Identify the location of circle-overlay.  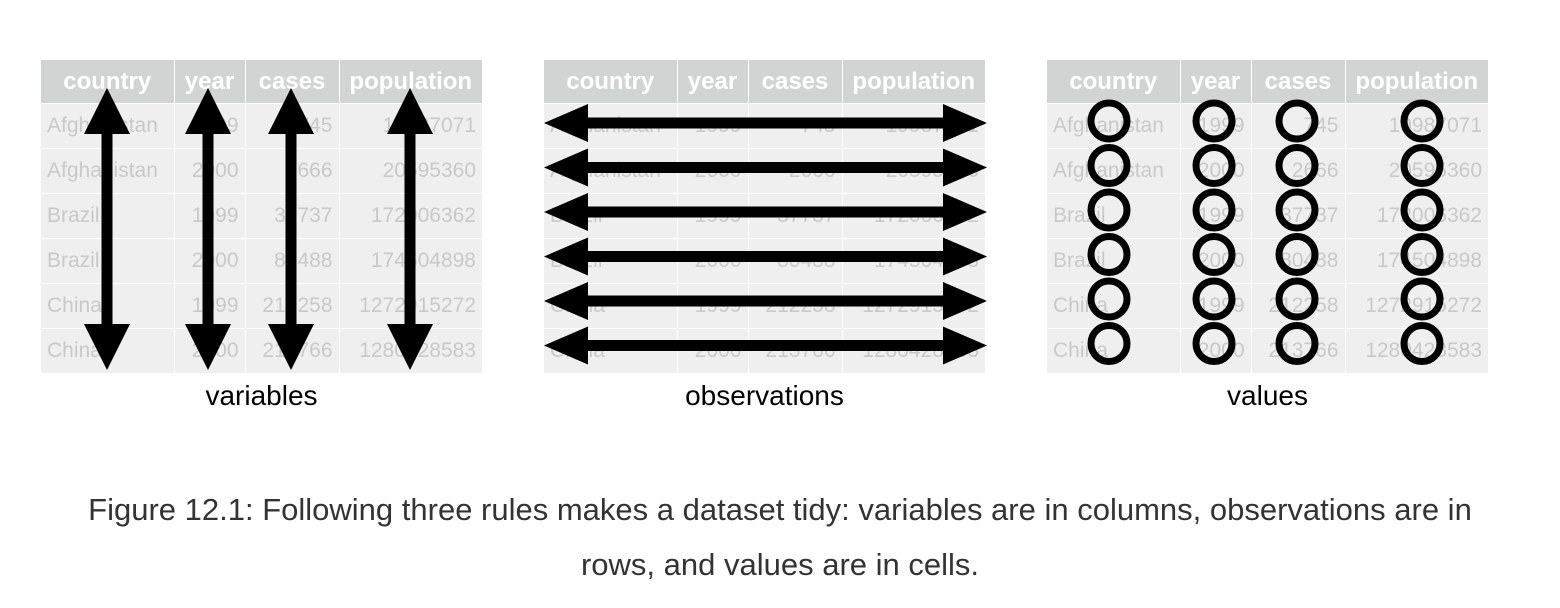
(1265, 232).